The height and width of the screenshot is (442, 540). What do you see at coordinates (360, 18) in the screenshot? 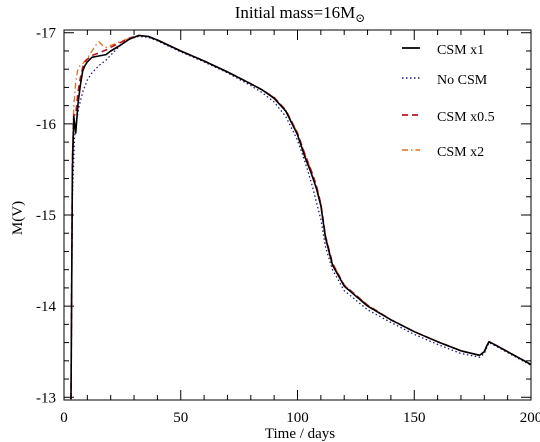
I see `chart-title-solar-symbol: ⊙` at bounding box center [360, 18].